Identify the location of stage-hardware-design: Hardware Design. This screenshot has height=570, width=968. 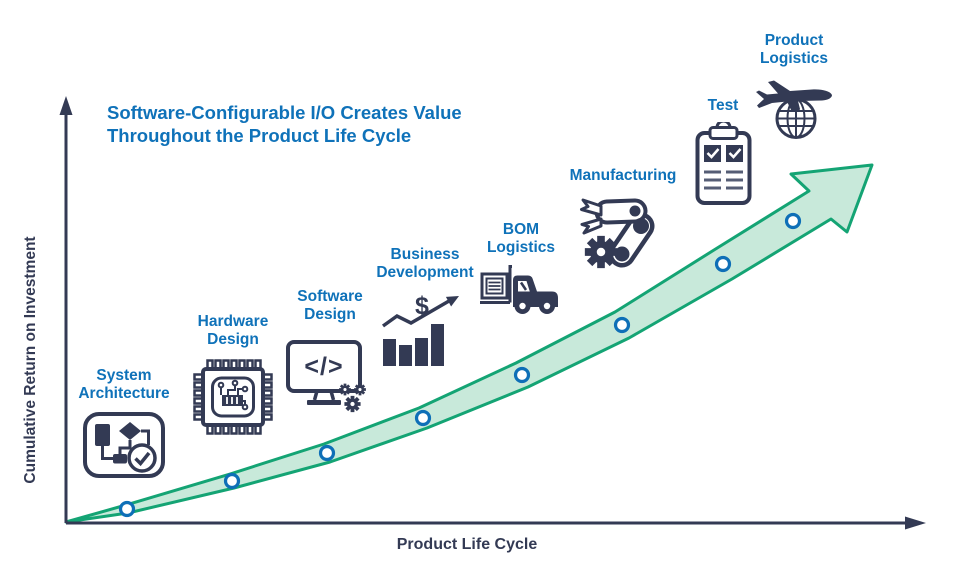
(233, 375).